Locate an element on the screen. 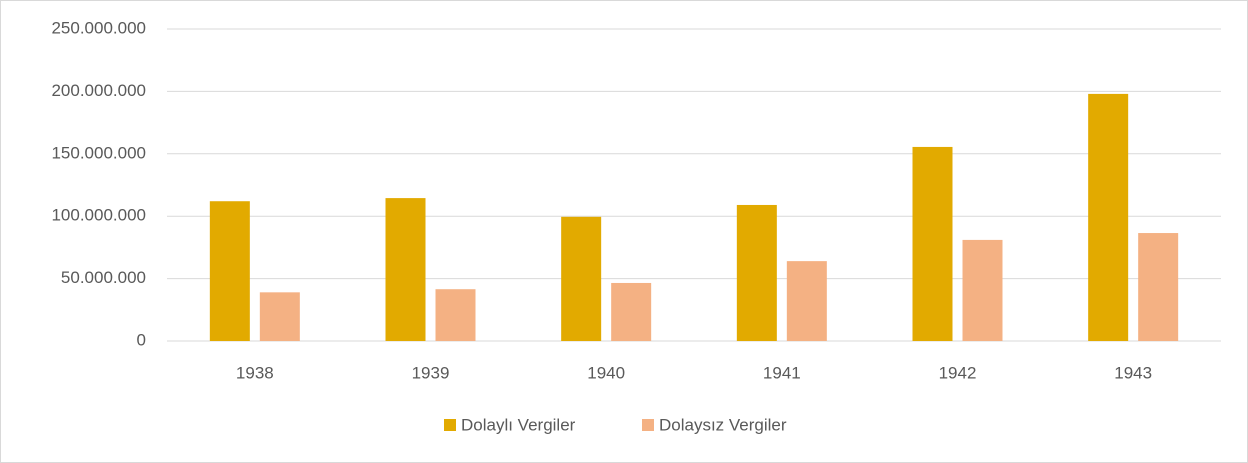 This screenshot has width=1248, height=463. y-tick-label: 200.000.000 is located at coordinates (98, 90).